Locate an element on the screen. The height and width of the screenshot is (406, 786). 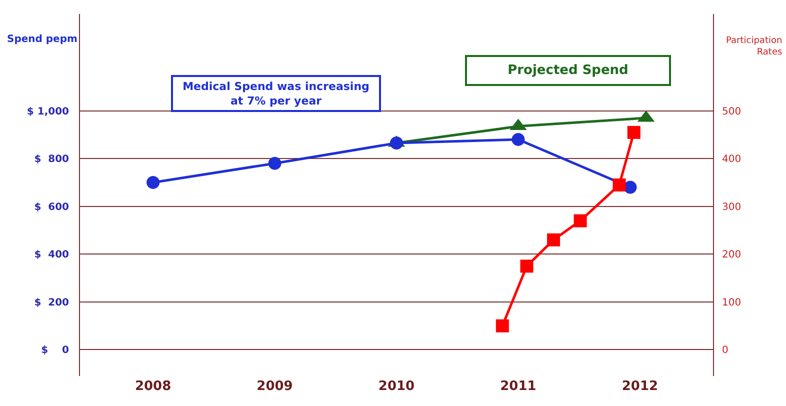
y2-tick-label: 300 is located at coordinates (732, 207).